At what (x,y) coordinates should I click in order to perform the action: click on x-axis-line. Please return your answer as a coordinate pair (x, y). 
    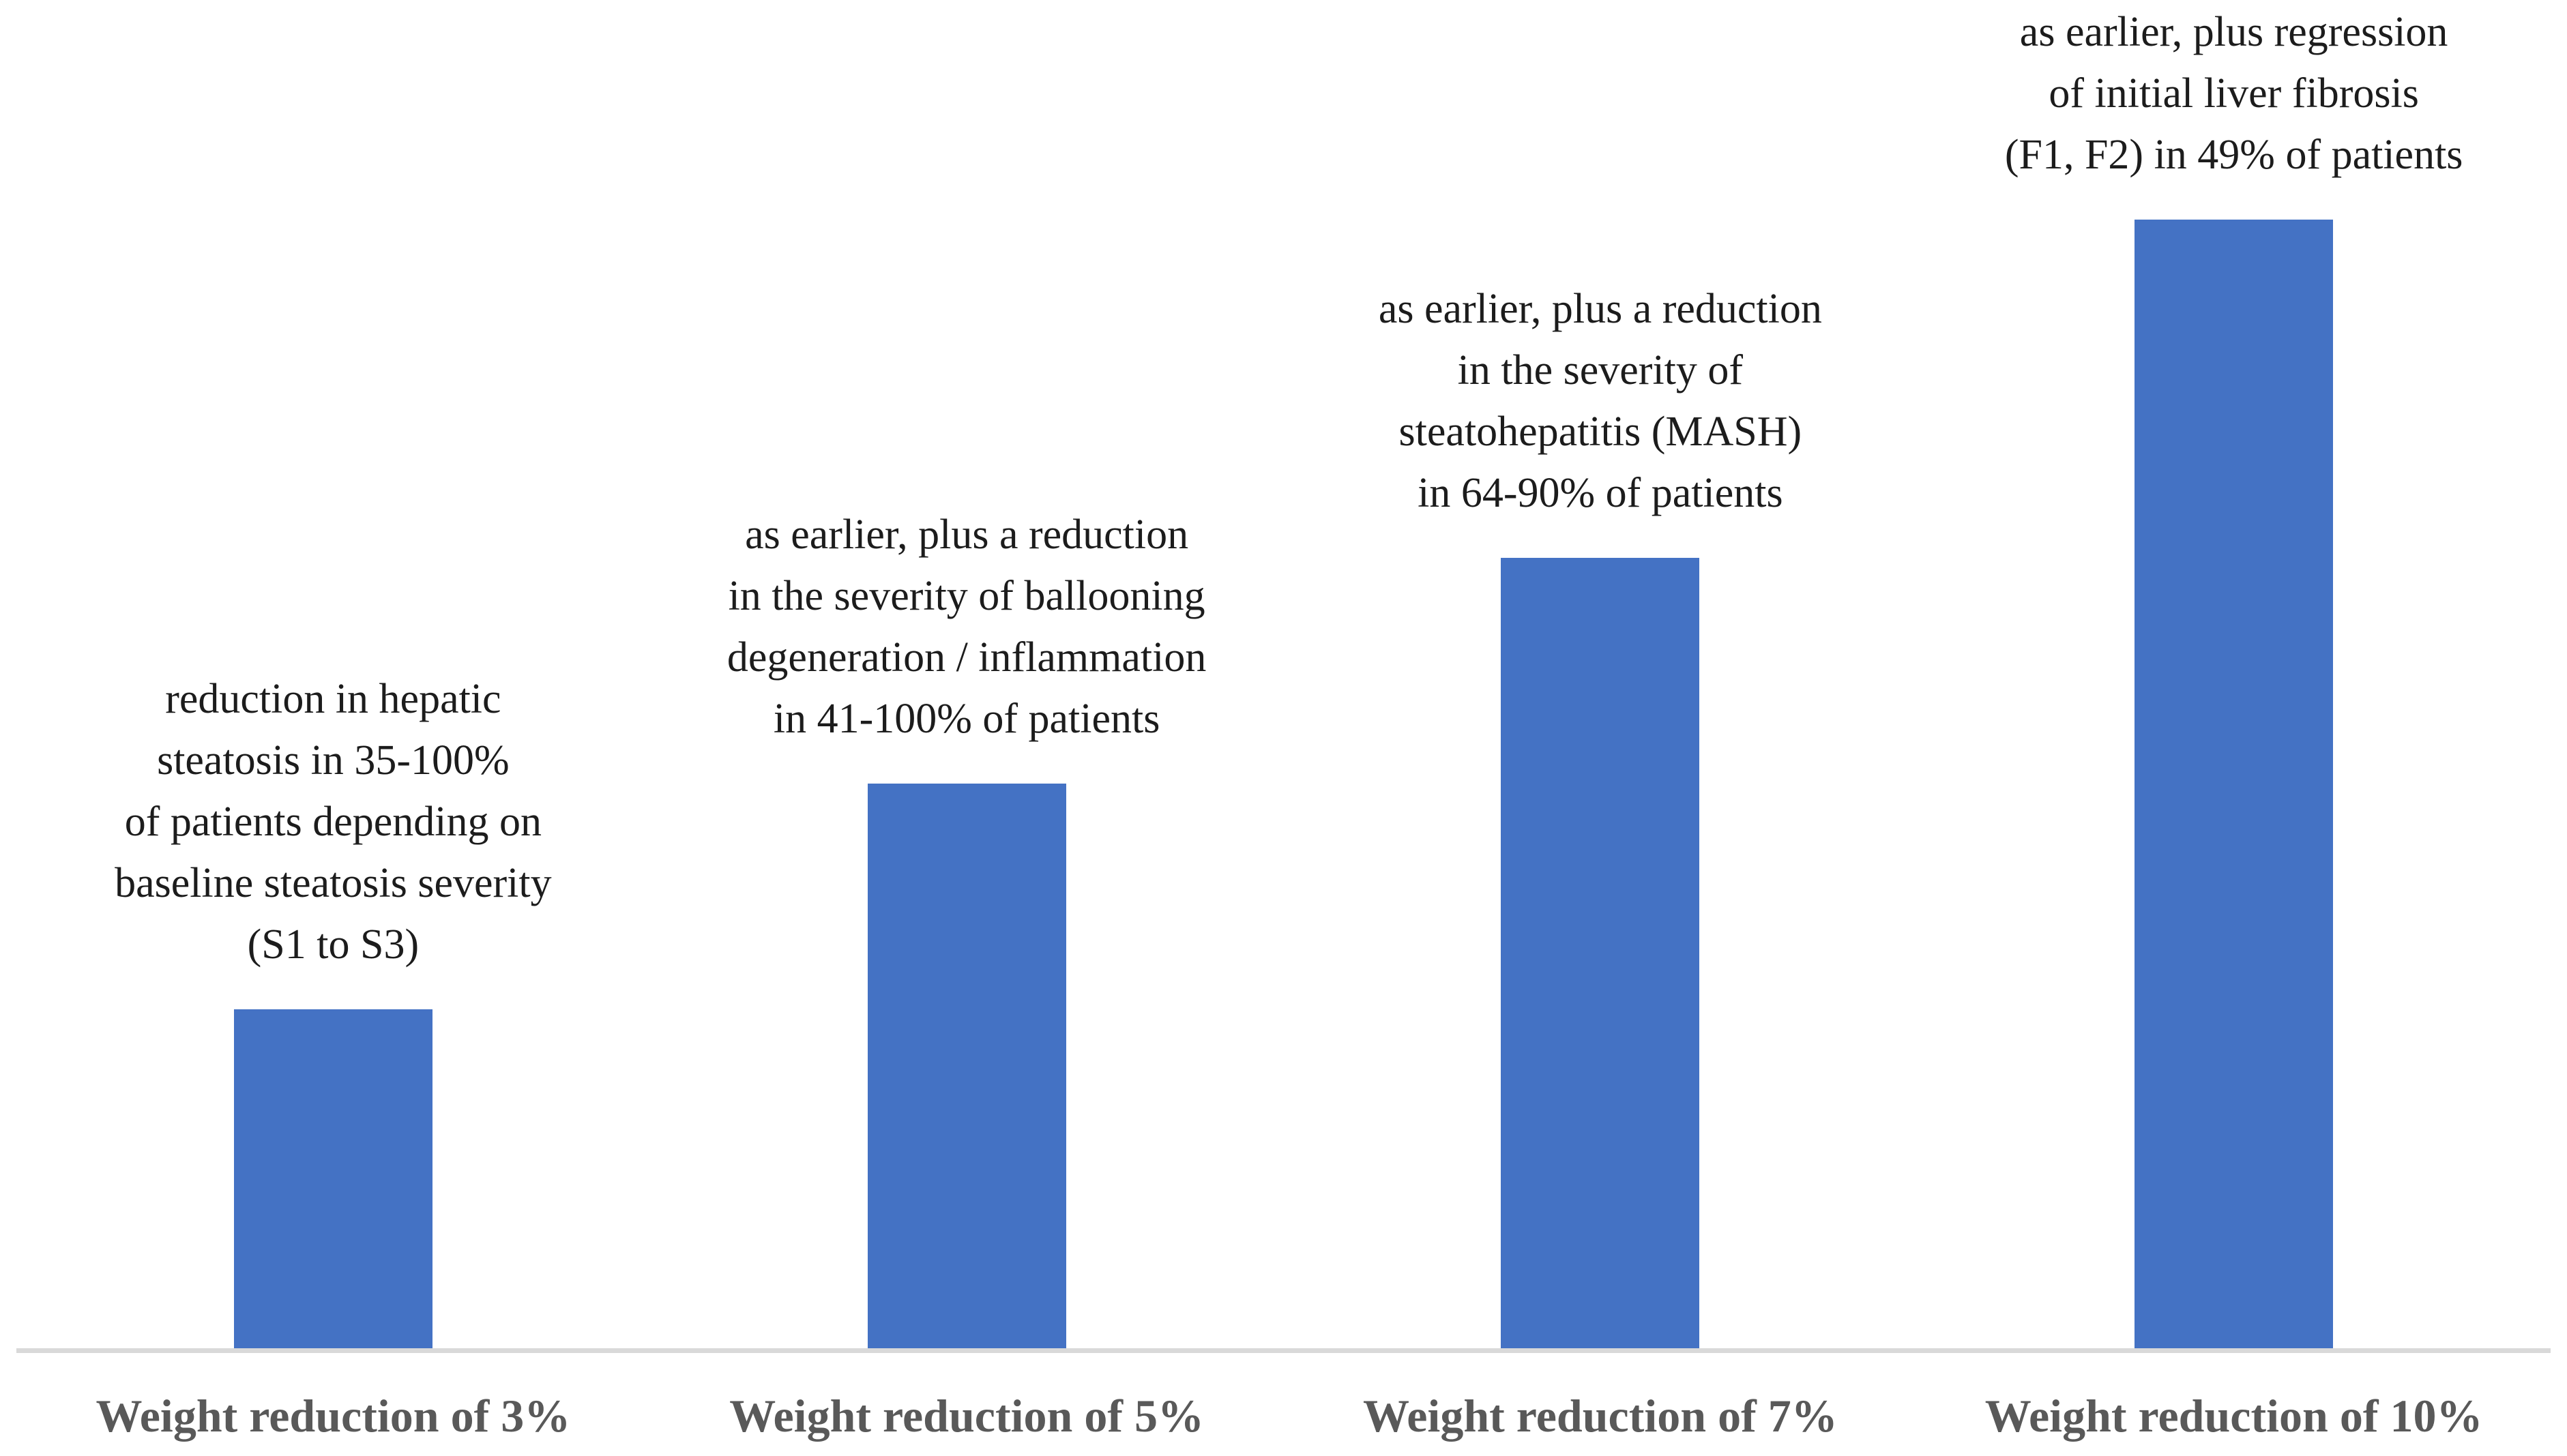
    Looking at the image, I should click on (1283, 1350).